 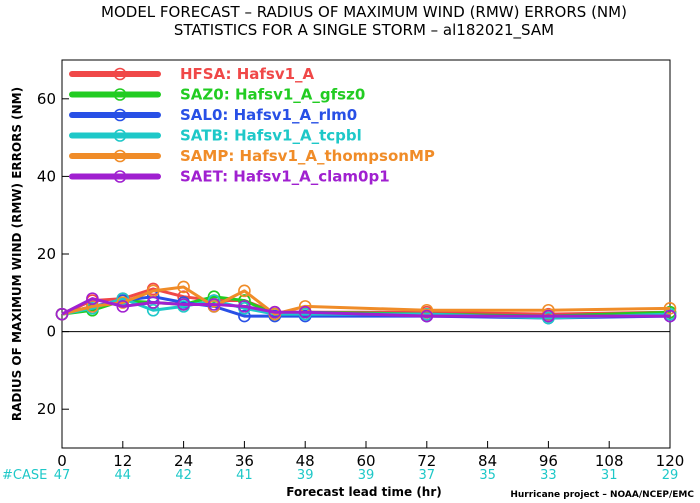 I want to click on legend-label: SAL0: Hafsv1_A_rlm0, so click(x=268, y=115).